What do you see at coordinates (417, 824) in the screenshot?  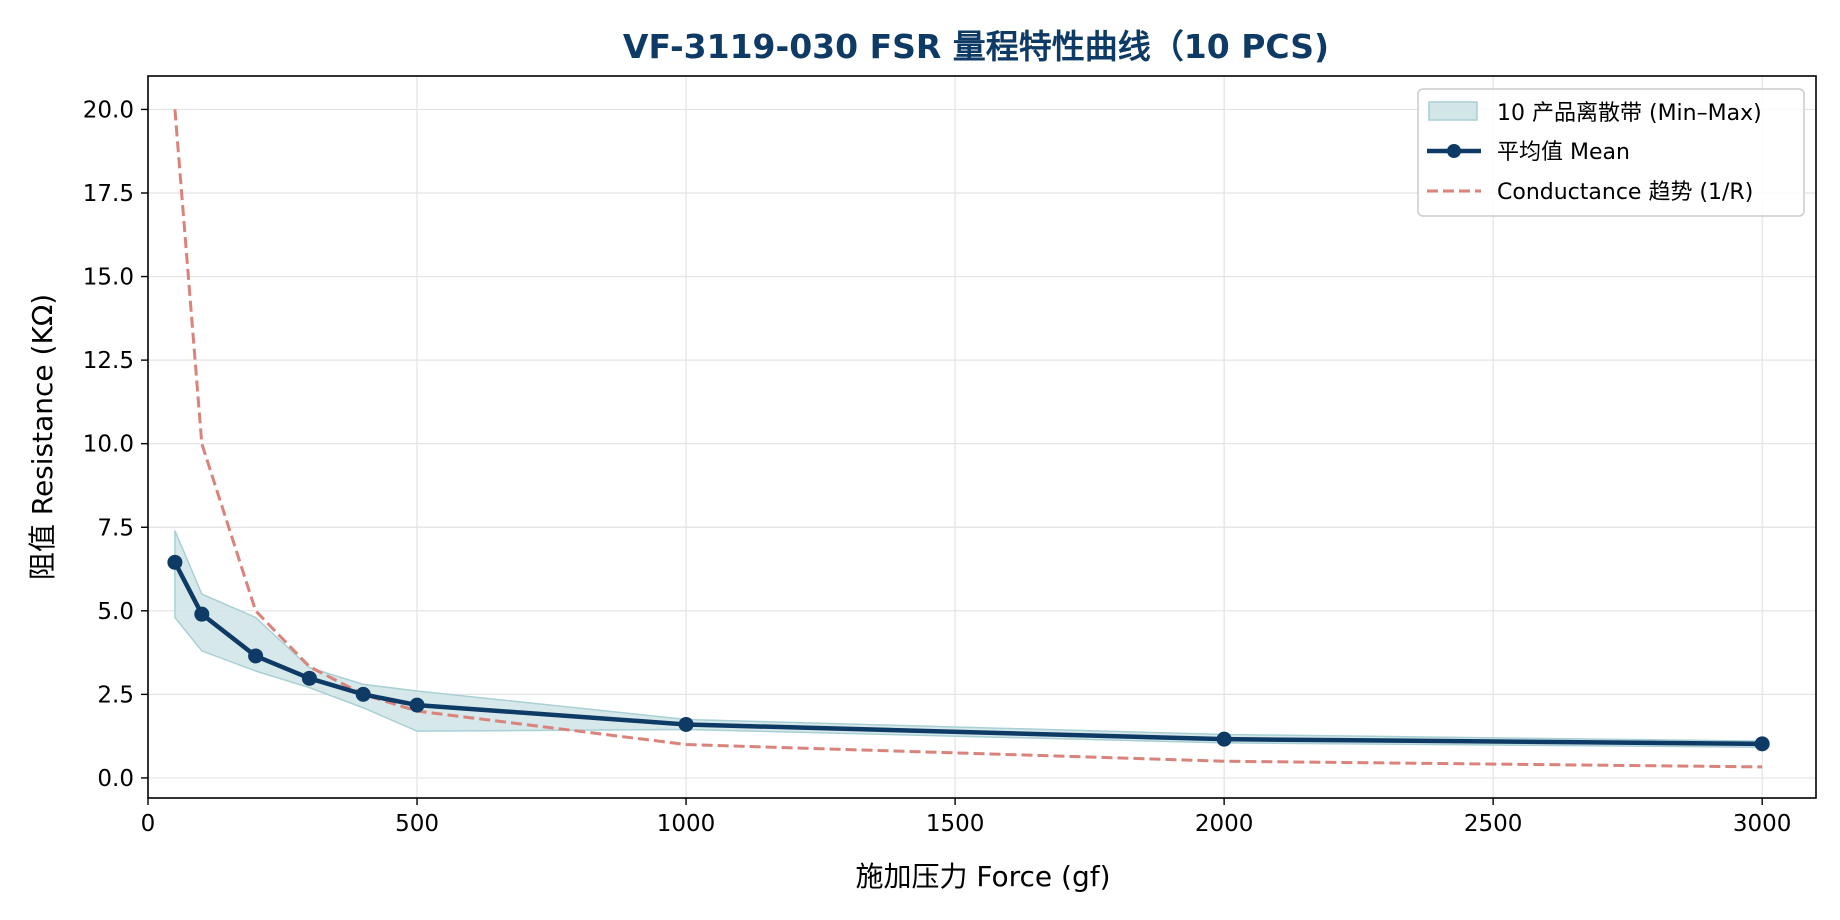 I see `x-tick-label: 500` at bounding box center [417, 824].